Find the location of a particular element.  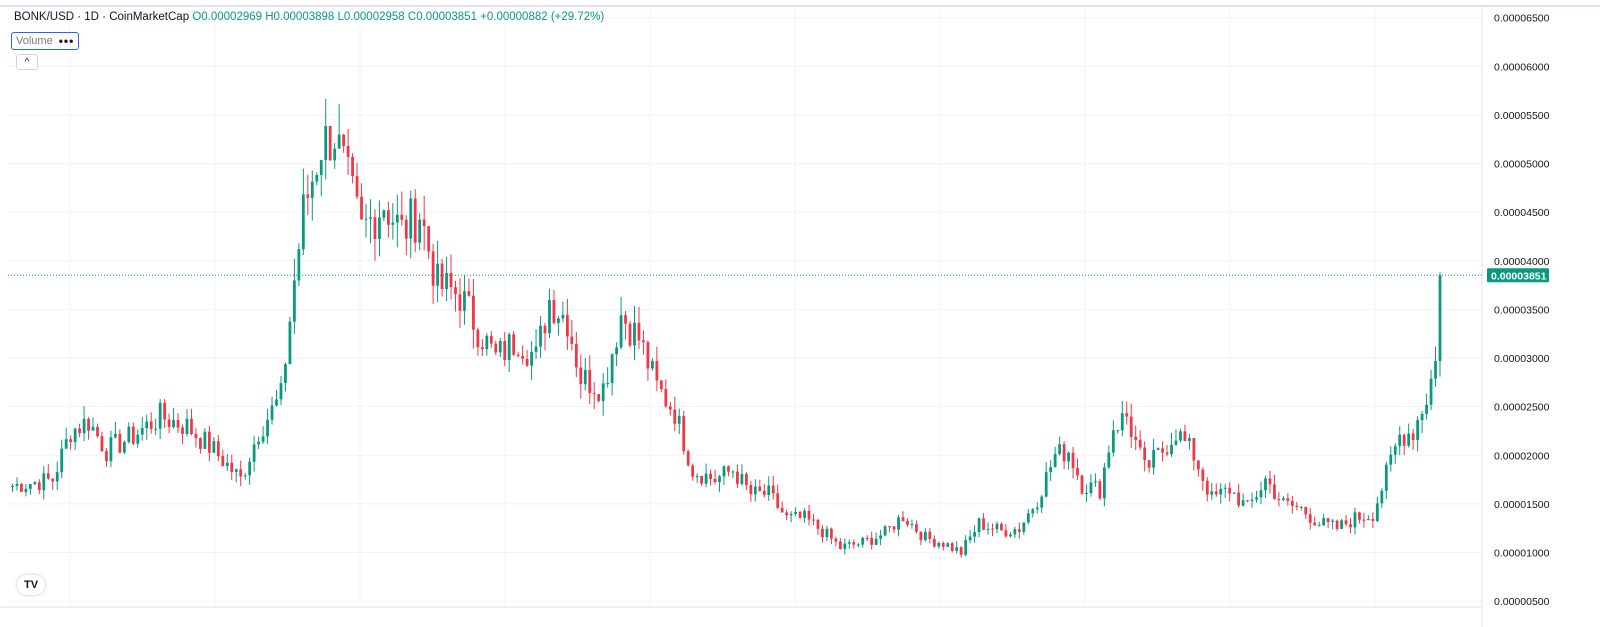

low-value: 0.00002958 is located at coordinates (374, 17).